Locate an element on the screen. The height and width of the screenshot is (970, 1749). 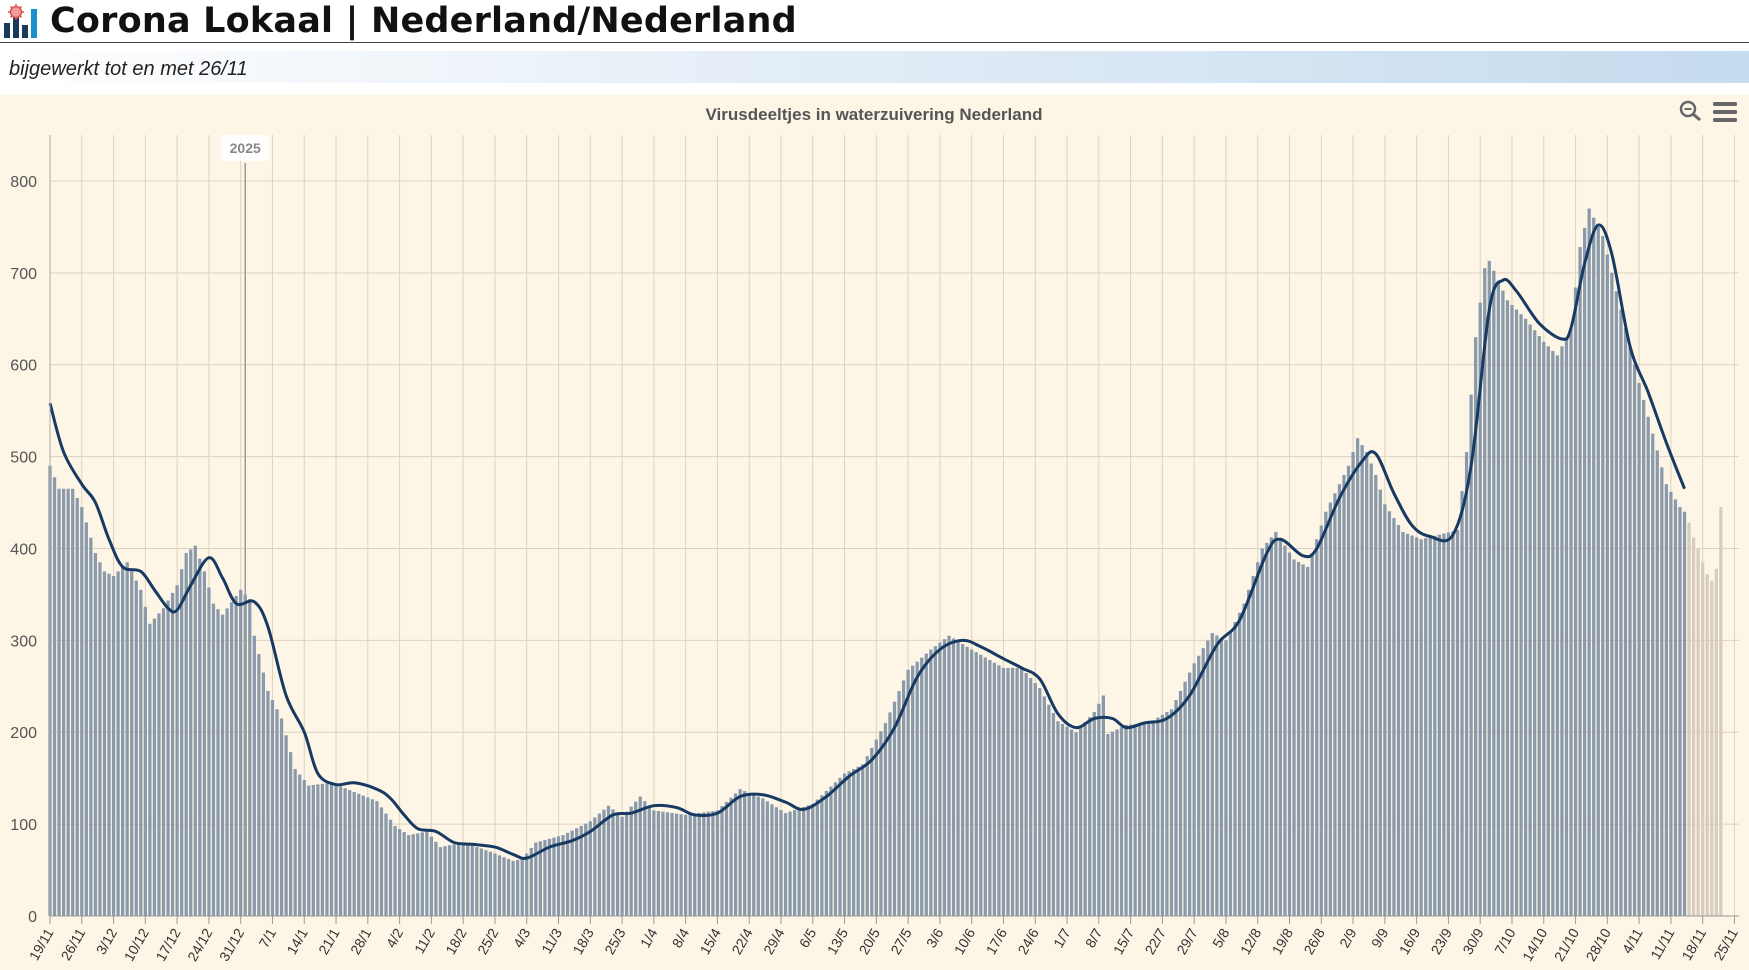
hamburger-menu-icon is located at coordinates (1725, 112).